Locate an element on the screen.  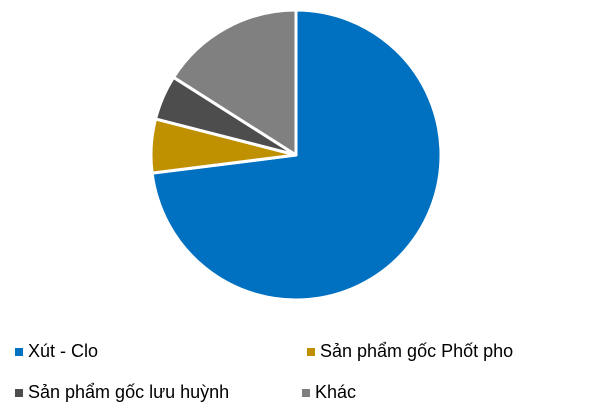
legend-label: Khác is located at coordinates (335, 392).